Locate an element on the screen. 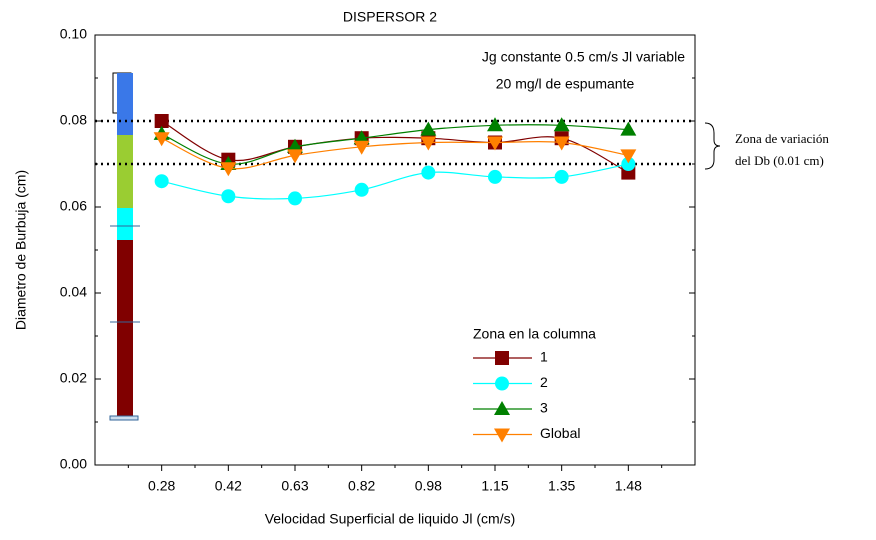 The width and height of the screenshot is (876, 540). column-diagram is located at coordinates (124, 246).